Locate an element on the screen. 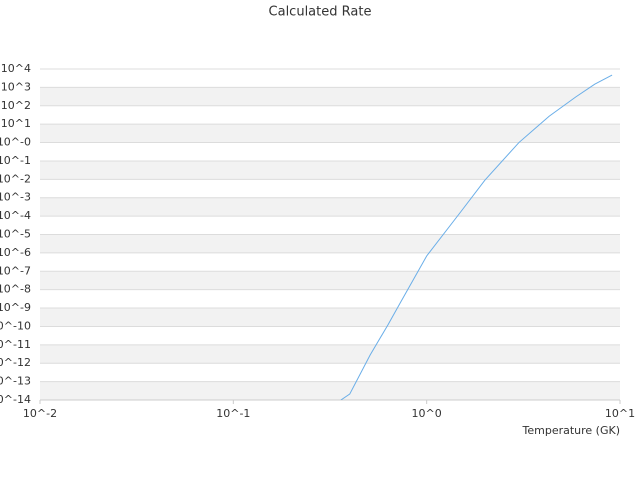  y-tick-label: 10^-0 is located at coordinates (15, 142).